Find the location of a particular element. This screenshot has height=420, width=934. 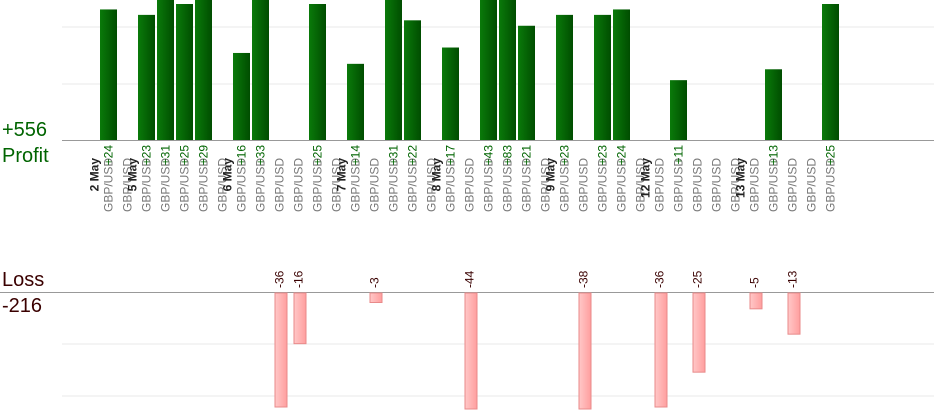

profit-value-label: +13 is located at coordinates (774, 155).